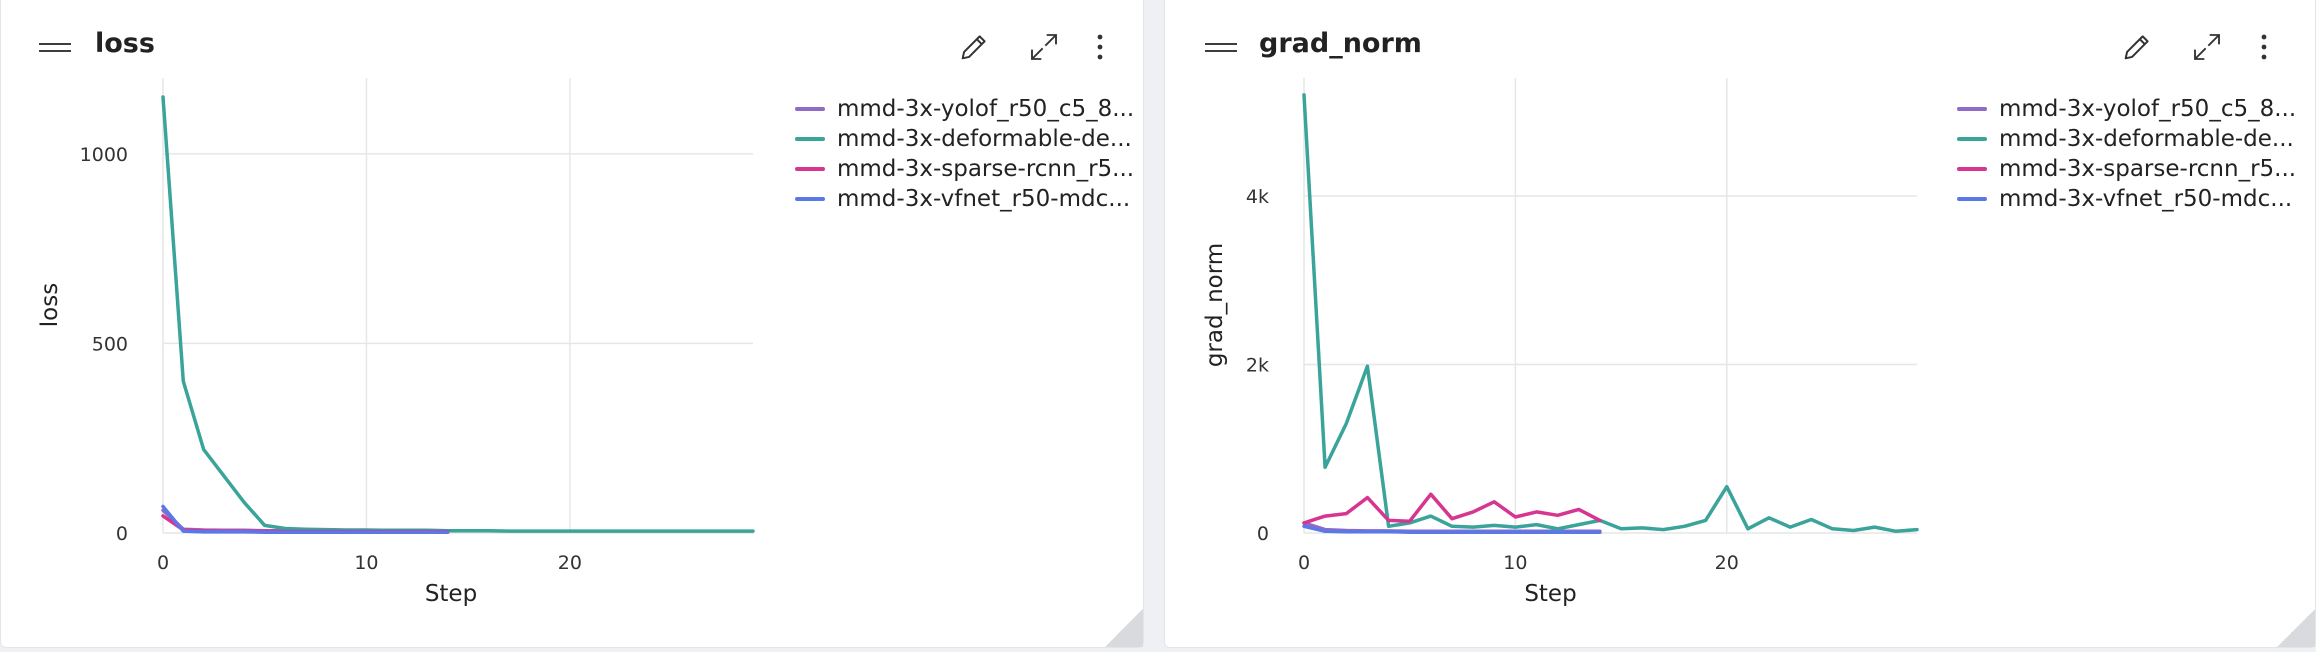 The height and width of the screenshot is (652, 2316). What do you see at coordinates (1257, 197) in the screenshot?
I see `y-tick-label: 4k` at bounding box center [1257, 197].